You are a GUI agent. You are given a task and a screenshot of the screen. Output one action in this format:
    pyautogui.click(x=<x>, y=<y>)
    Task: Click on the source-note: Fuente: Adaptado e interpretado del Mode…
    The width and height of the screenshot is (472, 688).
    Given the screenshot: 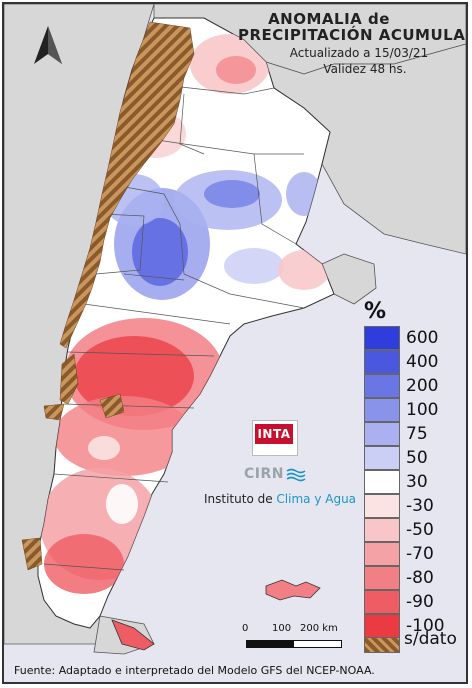 What is the action you would take?
    pyautogui.click(x=194, y=670)
    